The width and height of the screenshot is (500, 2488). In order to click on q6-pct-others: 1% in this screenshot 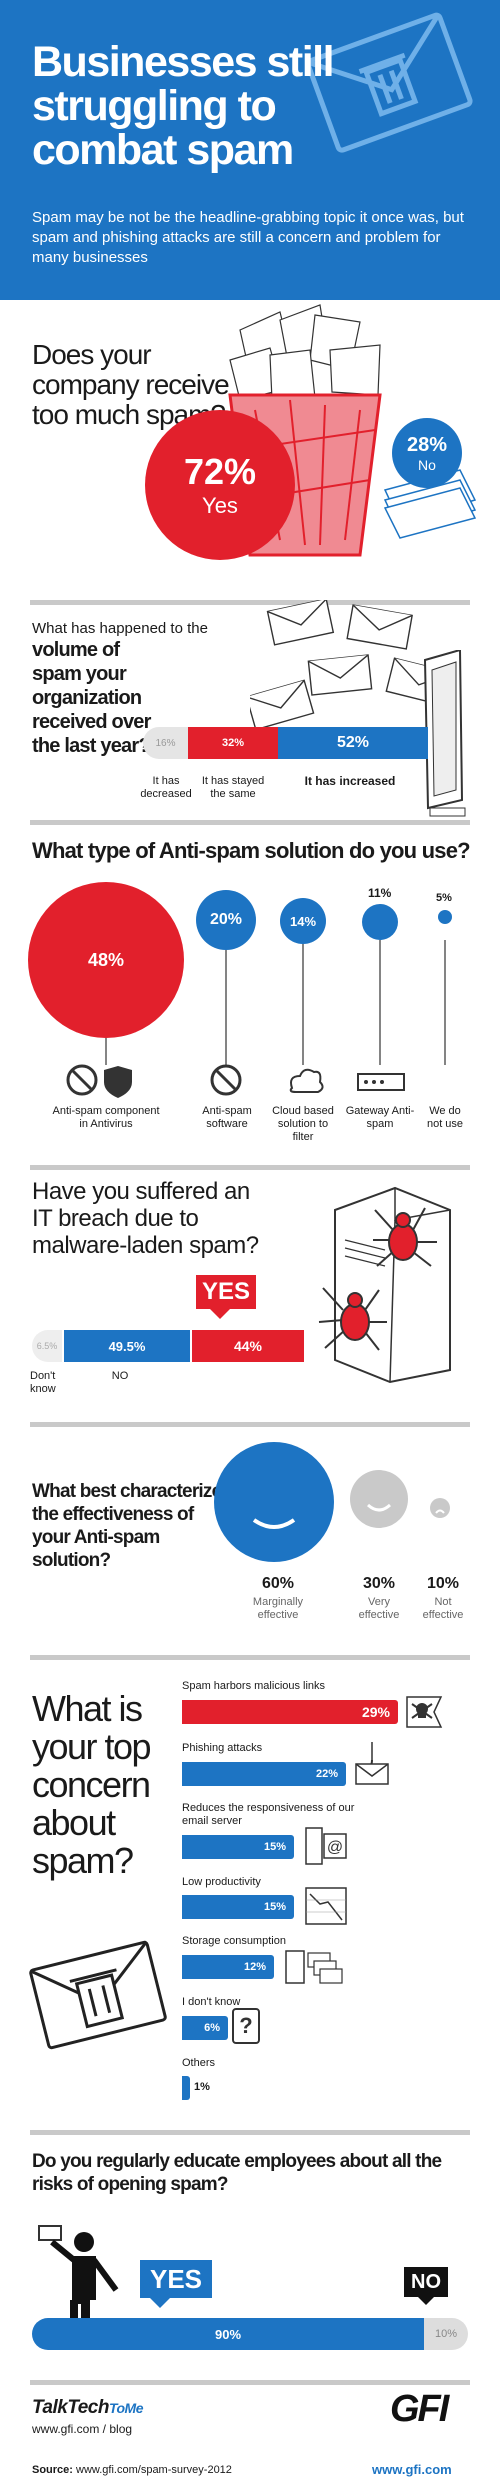, I will do `click(202, 2087)`.